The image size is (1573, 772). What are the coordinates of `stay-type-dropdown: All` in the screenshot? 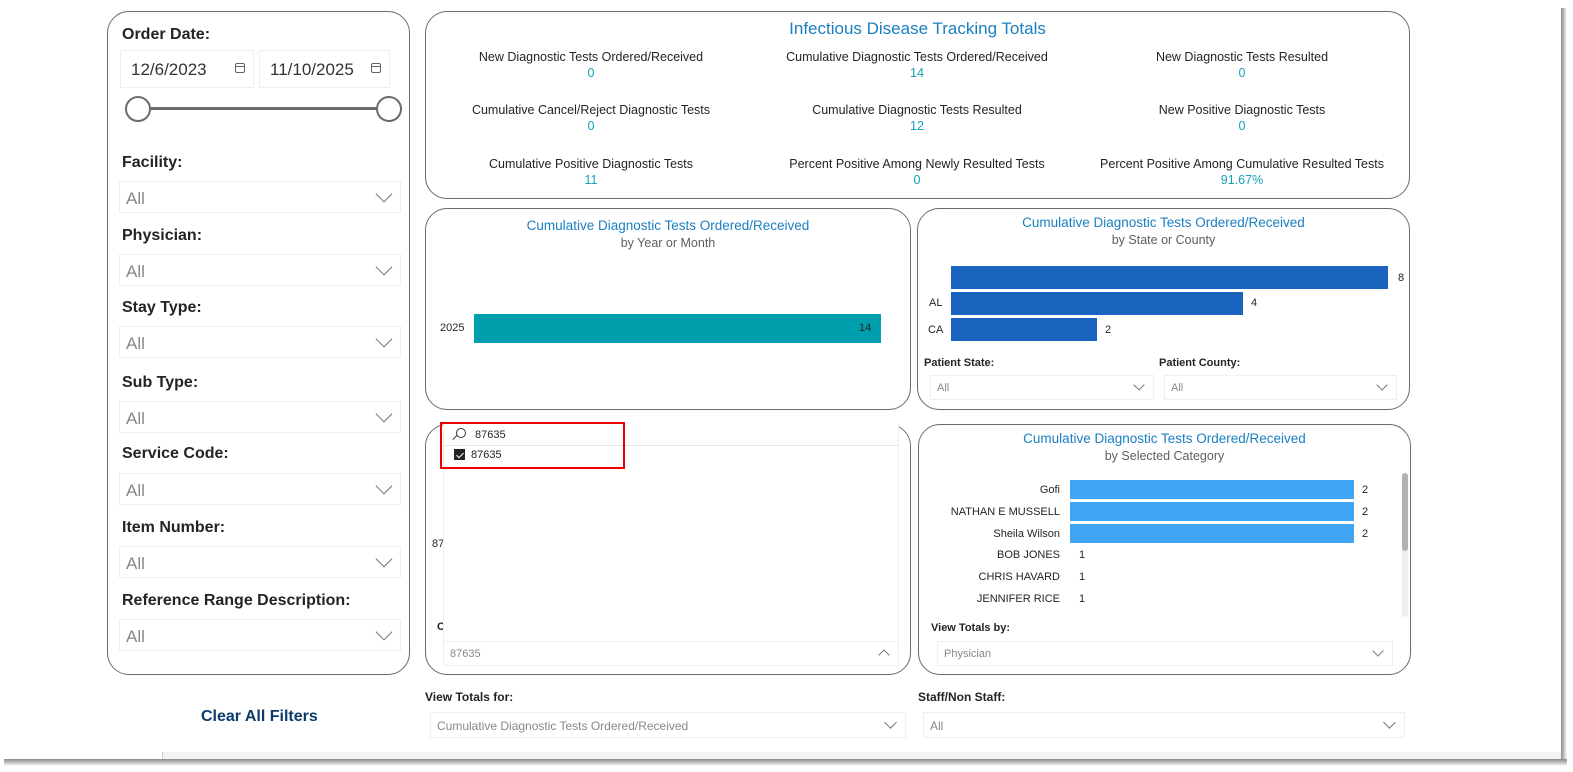 It's located at (260, 342).